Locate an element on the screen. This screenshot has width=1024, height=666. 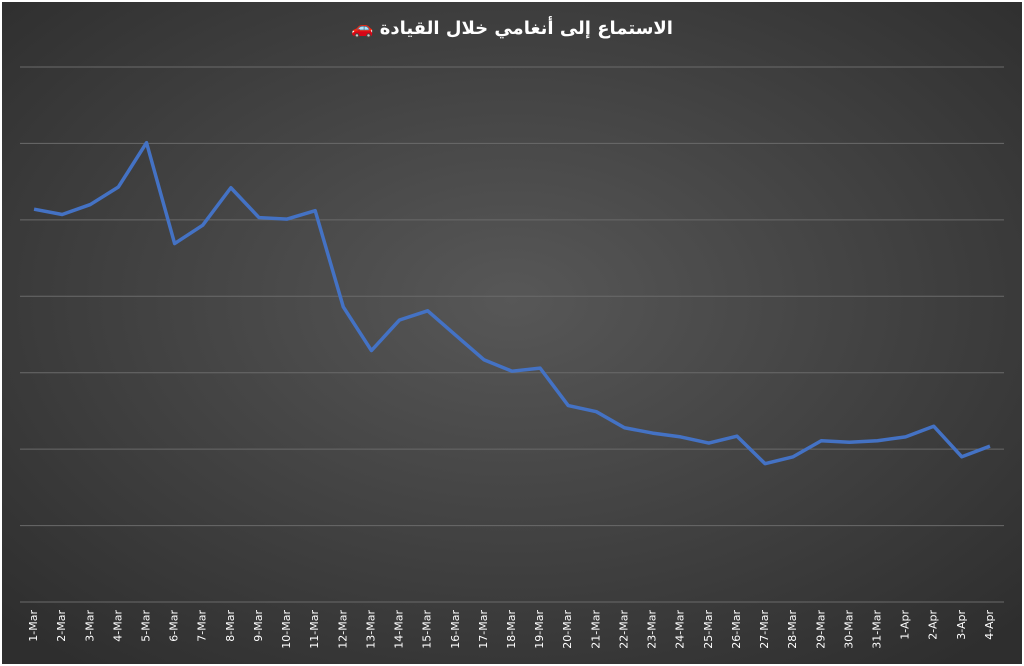
x-tick-label: 13-Mar is located at coordinates (370, 629).